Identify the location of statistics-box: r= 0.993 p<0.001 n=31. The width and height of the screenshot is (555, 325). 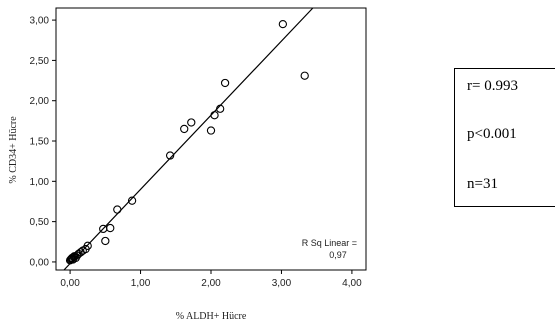
(504, 137).